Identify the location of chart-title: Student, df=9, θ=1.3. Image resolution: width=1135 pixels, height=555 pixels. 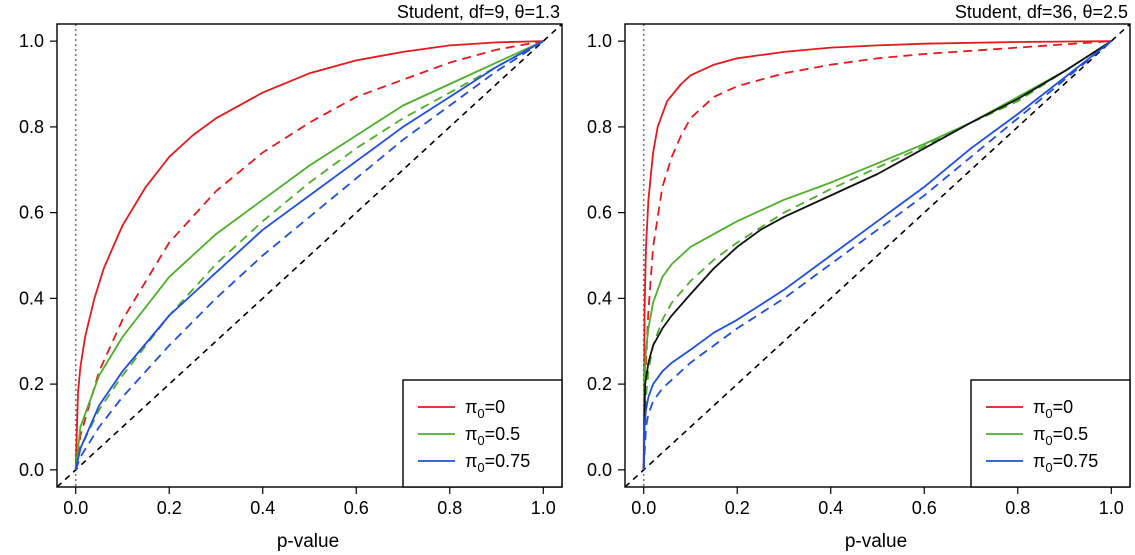
(478, 12).